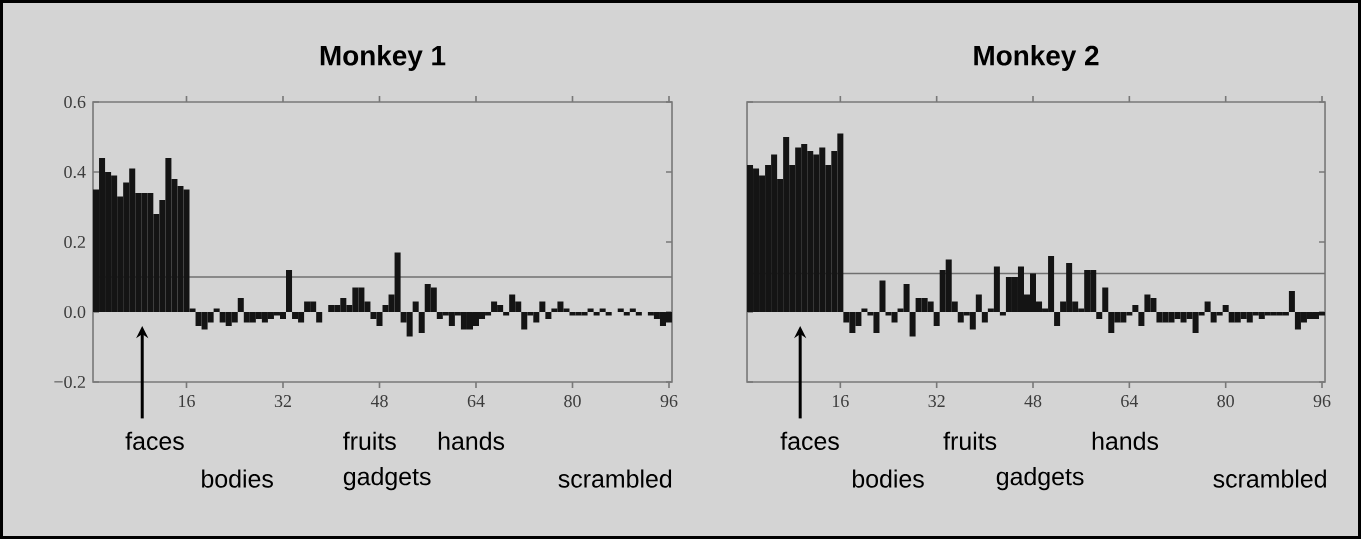 The width and height of the screenshot is (1361, 539). Describe the element at coordinates (74, 242) in the screenshot. I see `y-tick-label: 0.2` at that location.